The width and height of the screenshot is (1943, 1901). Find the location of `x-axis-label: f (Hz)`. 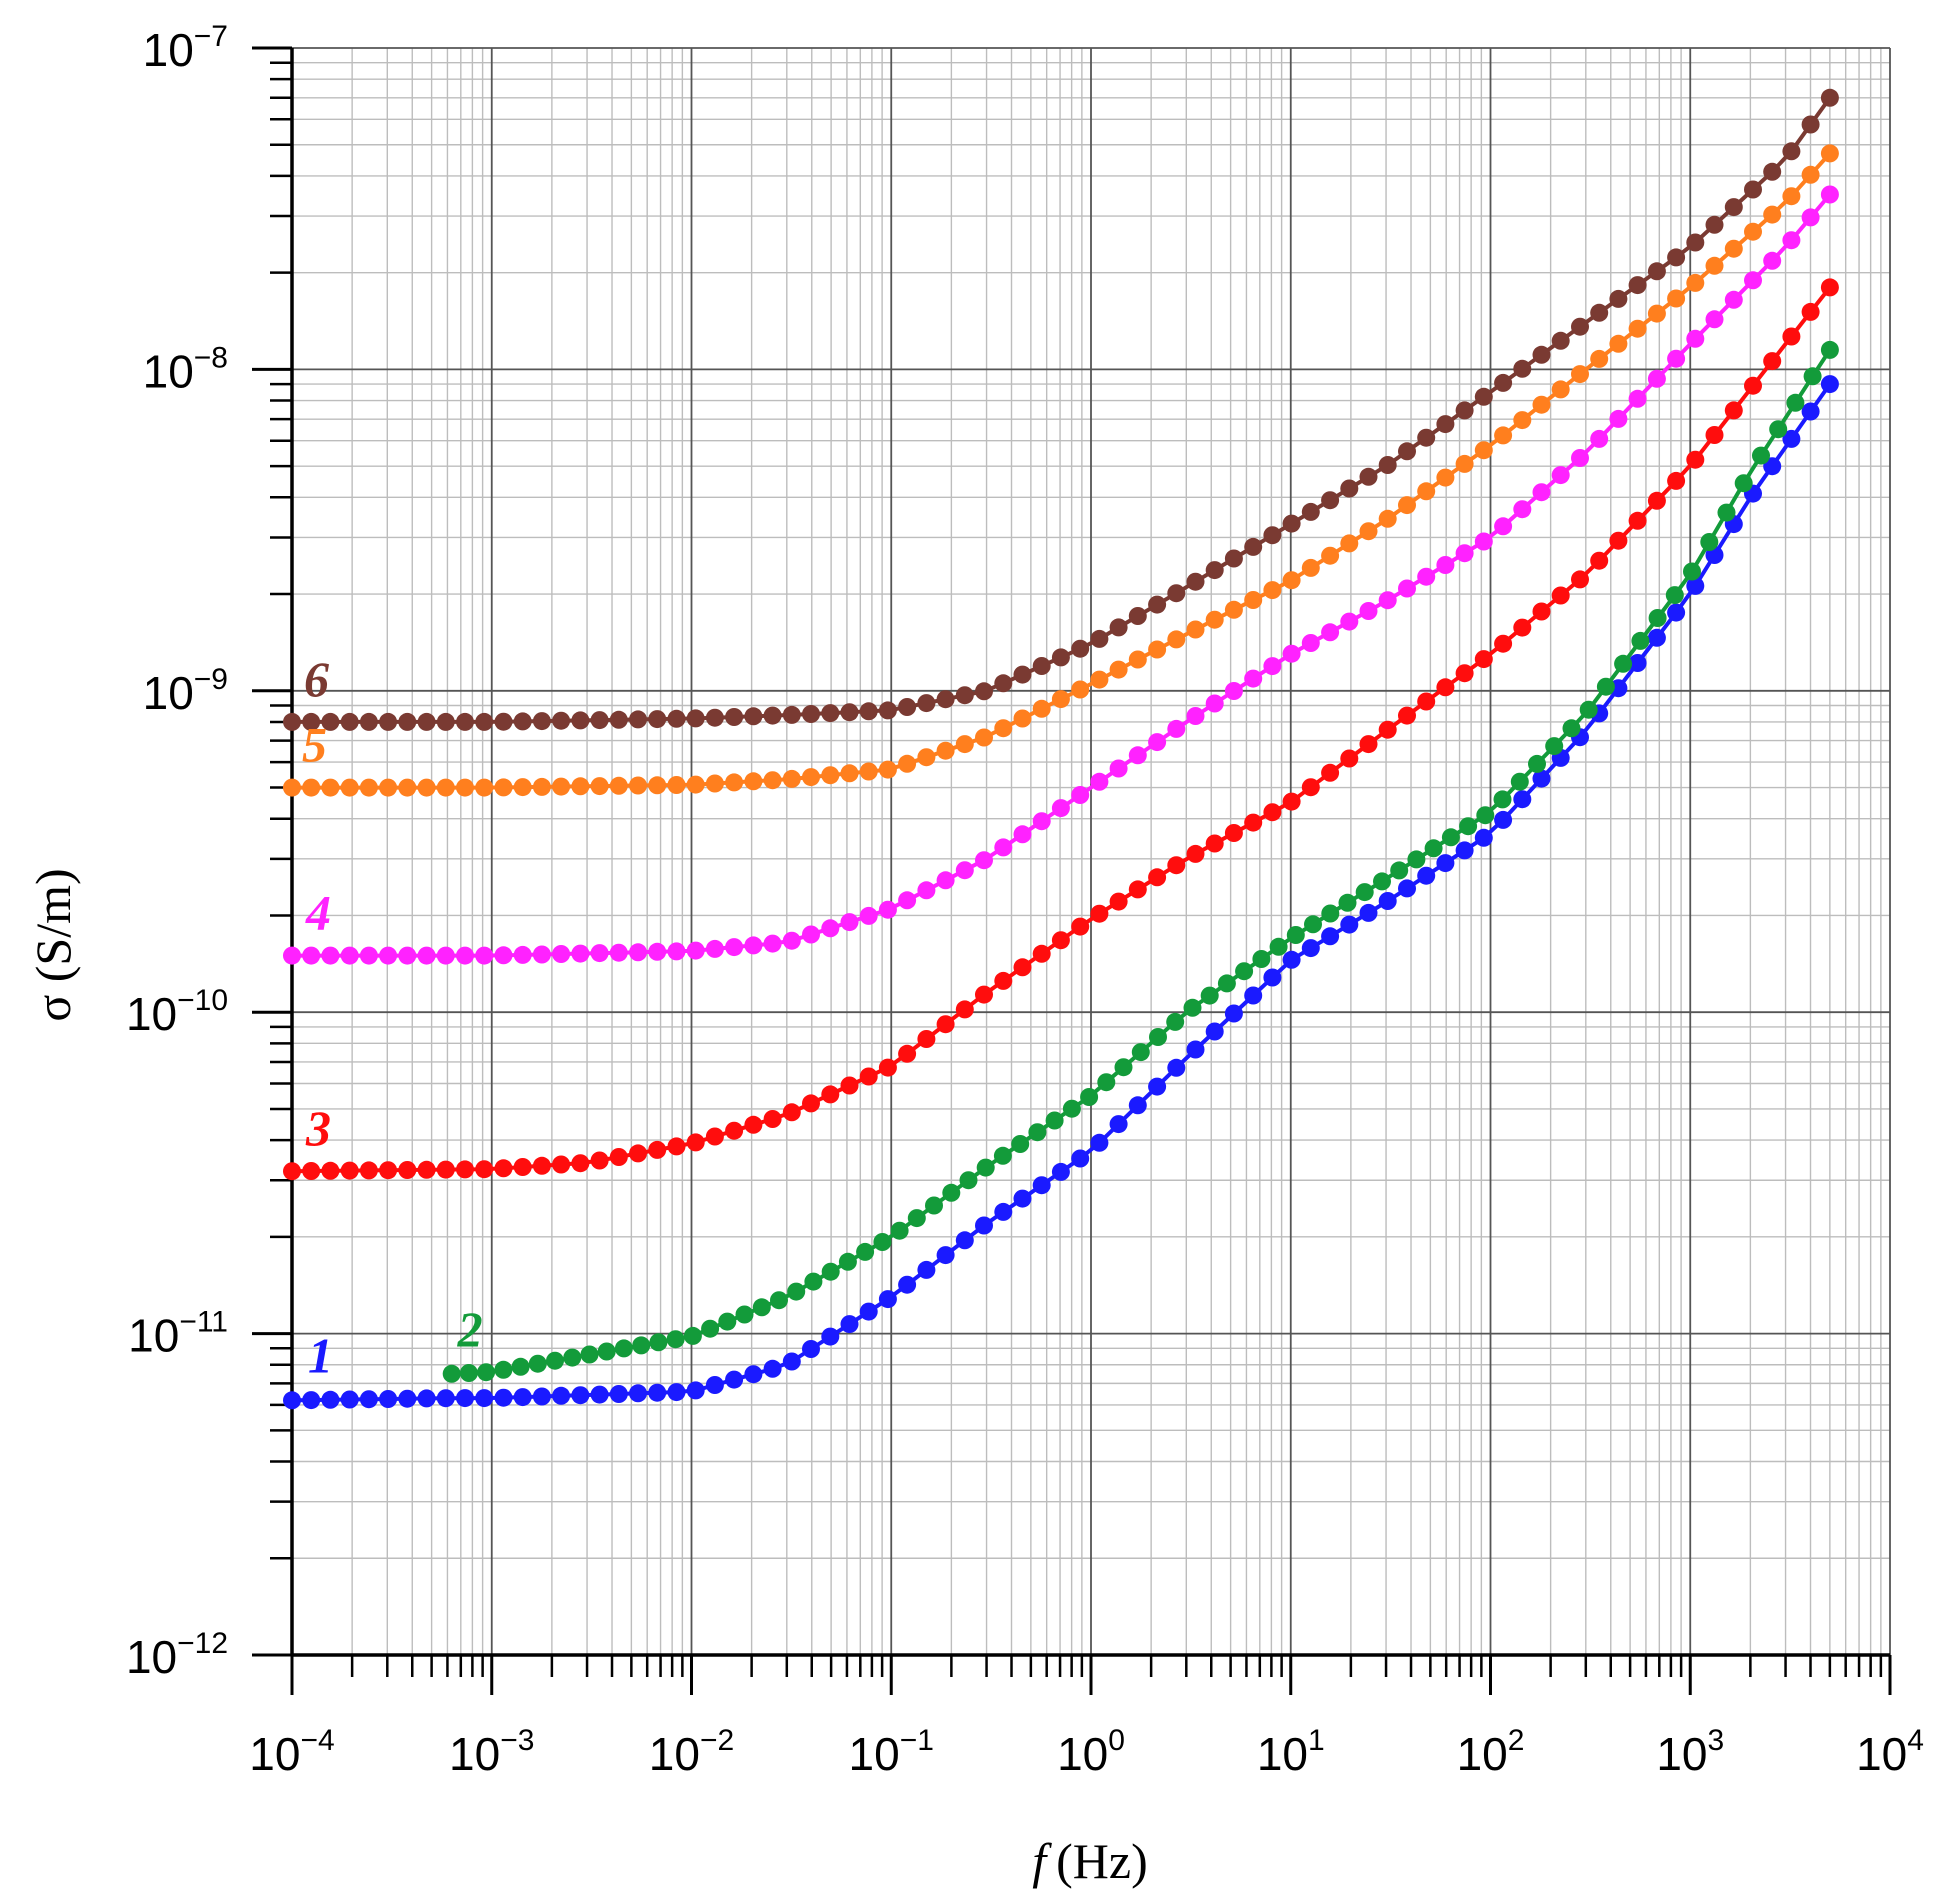

x-axis-label: f (Hz) is located at coordinates (1090, 1861).